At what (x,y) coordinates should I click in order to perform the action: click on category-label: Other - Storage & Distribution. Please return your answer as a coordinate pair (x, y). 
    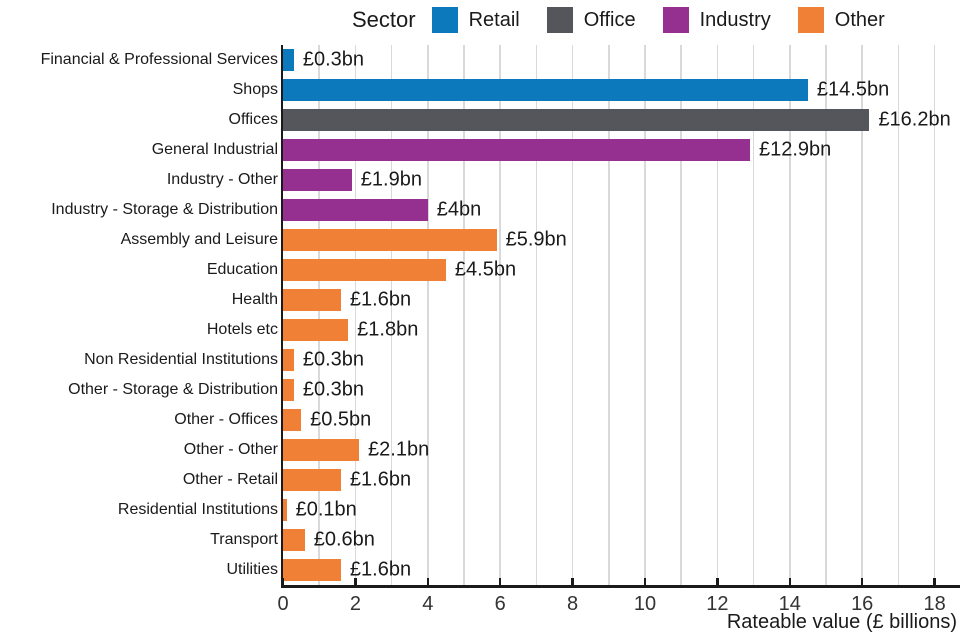
    Looking at the image, I should click on (173, 389).